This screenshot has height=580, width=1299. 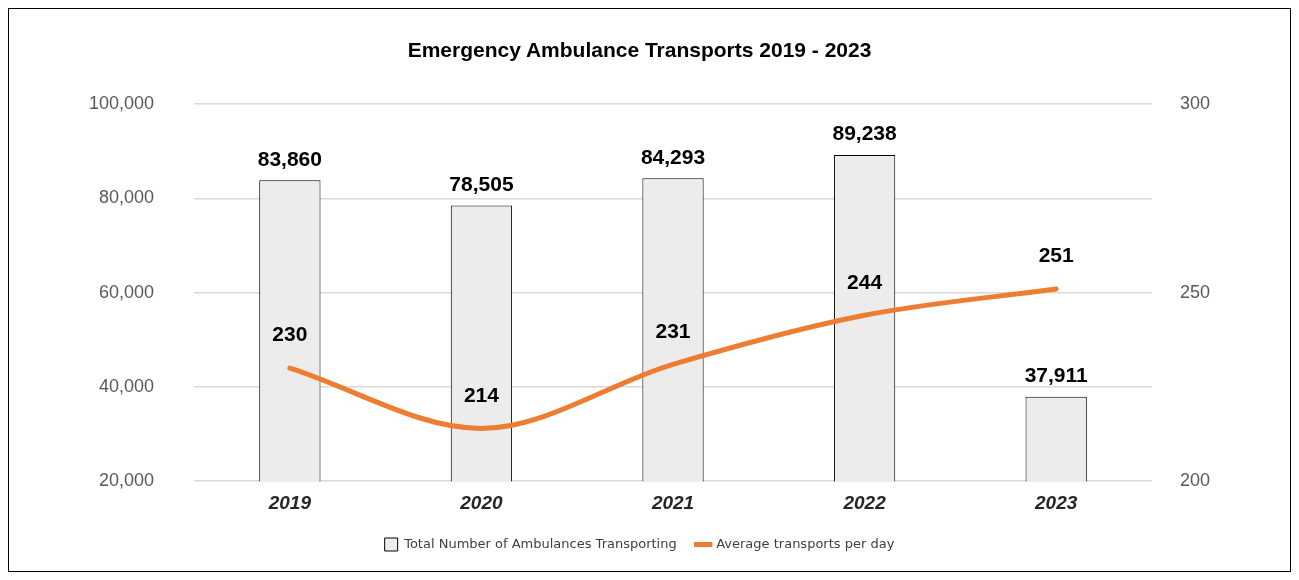 What do you see at coordinates (127, 197) in the screenshot?
I see `y-tick-label: 80,000` at bounding box center [127, 197].